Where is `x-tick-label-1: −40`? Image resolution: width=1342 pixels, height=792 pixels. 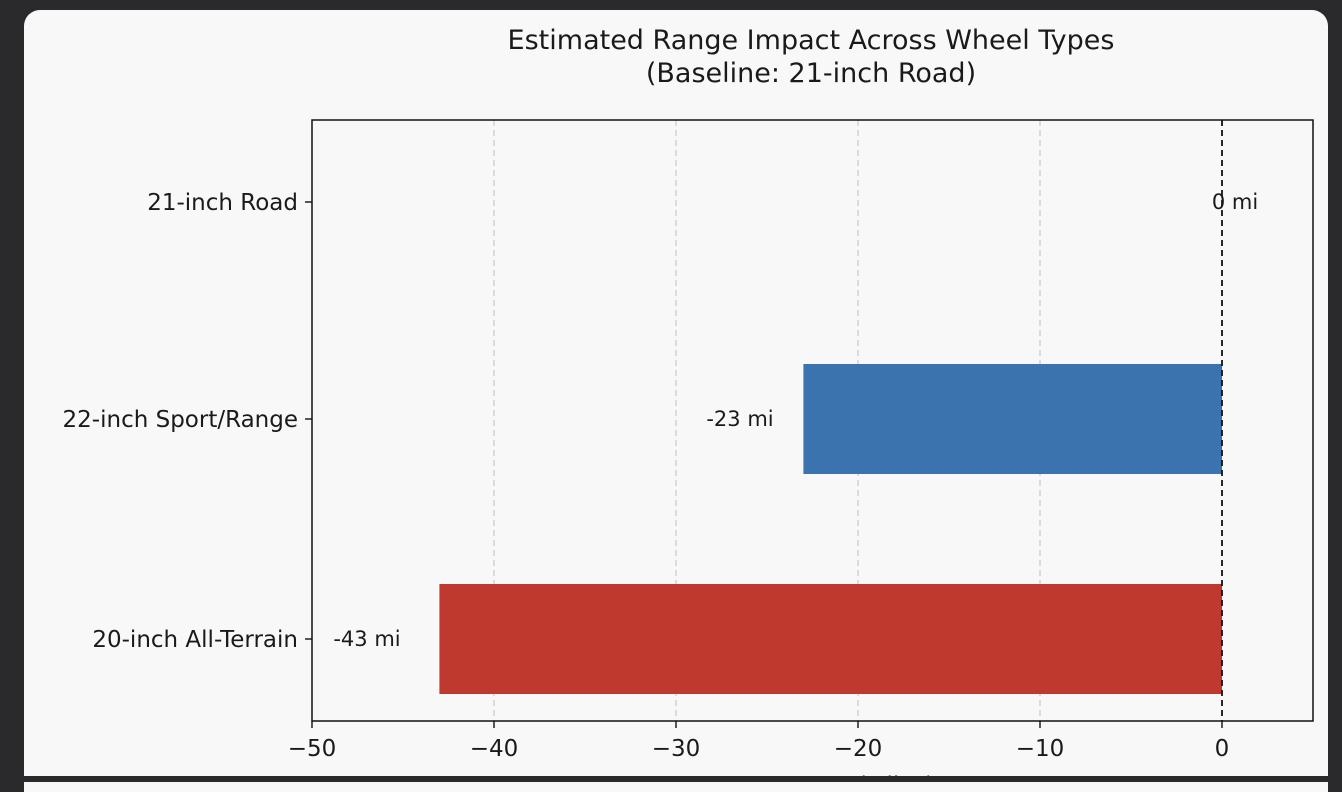
x-tick-label-1: −40 is located at coordinates (494, 749).